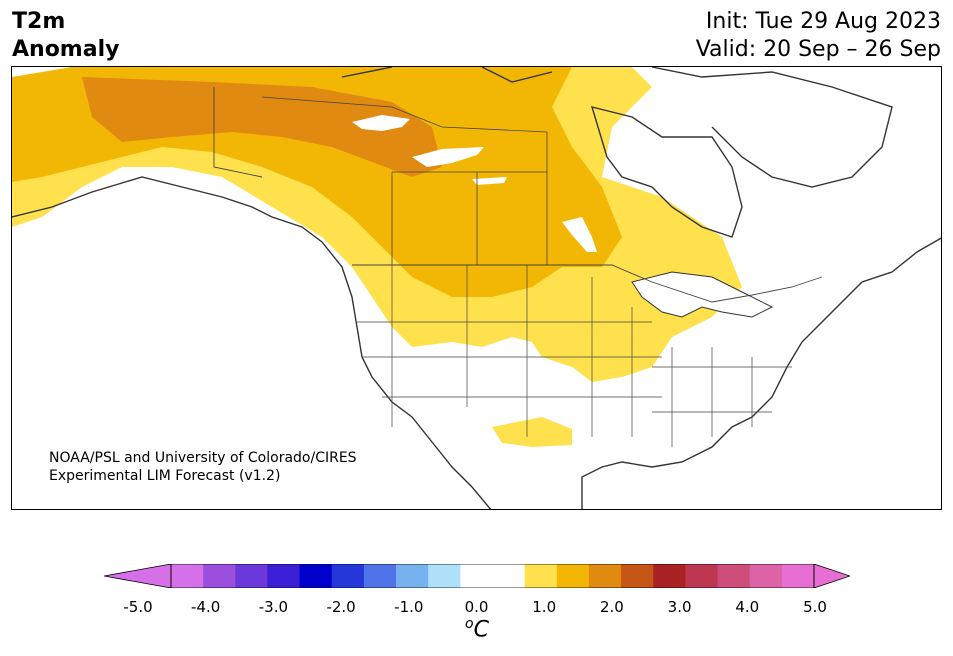 The image size is (953, 656). What do you see at coordinates (679, 607) in the screenshot?
I see `colorbar-tick-label: 3.0` at bounding box center [679, 607].